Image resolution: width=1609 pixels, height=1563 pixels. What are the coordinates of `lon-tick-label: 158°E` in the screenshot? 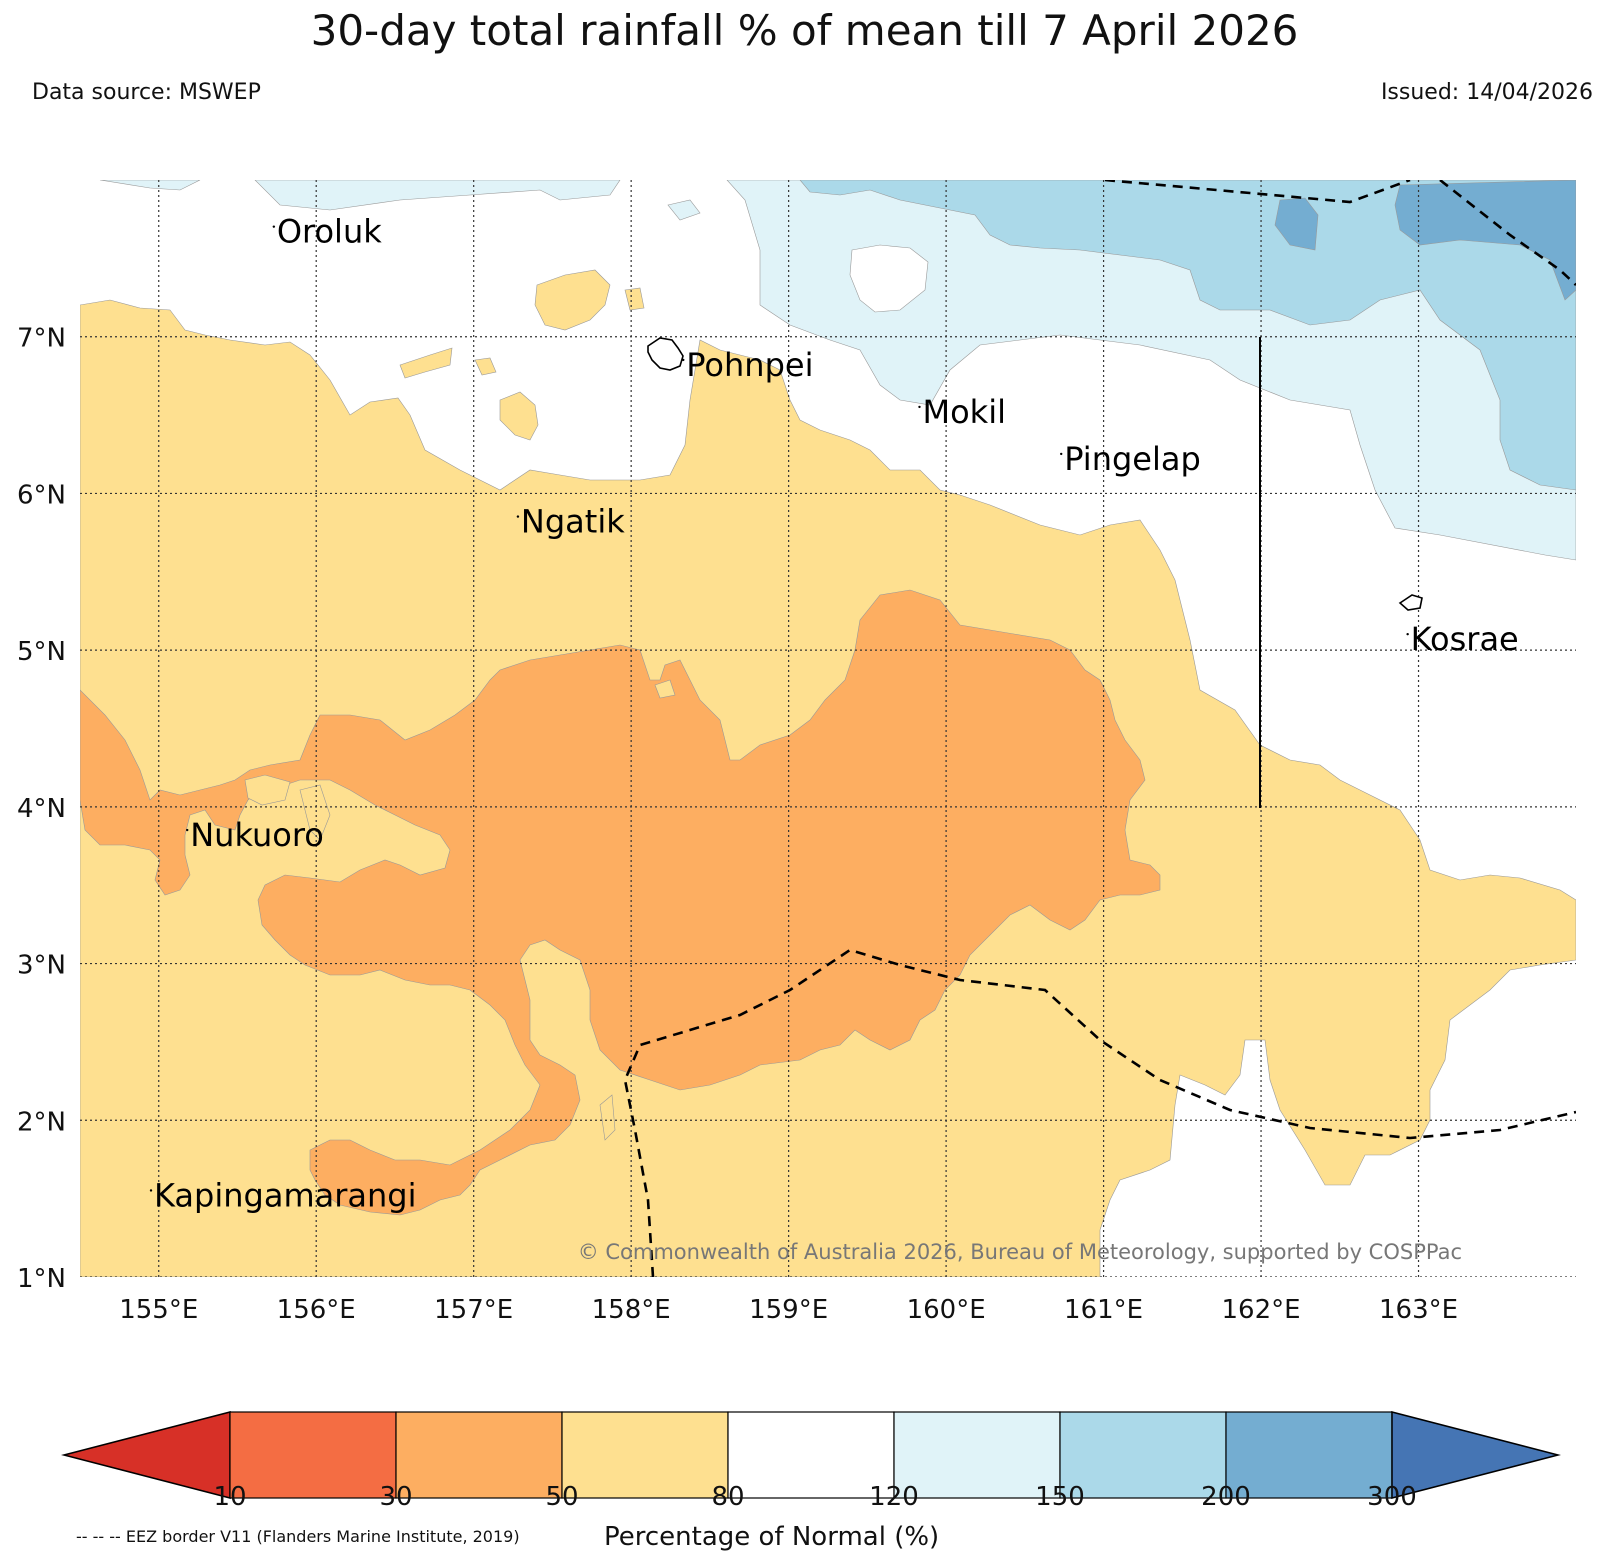 It's located at (631, 1310).